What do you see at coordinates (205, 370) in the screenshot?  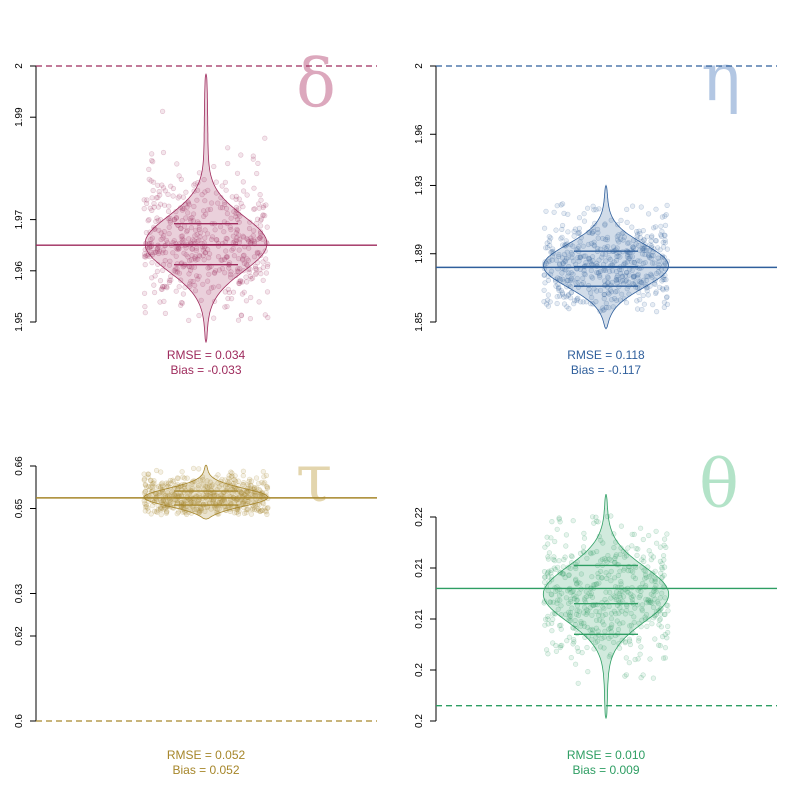 I see `bias-label: Bias = -0.033` at bounding box center [205, 370].